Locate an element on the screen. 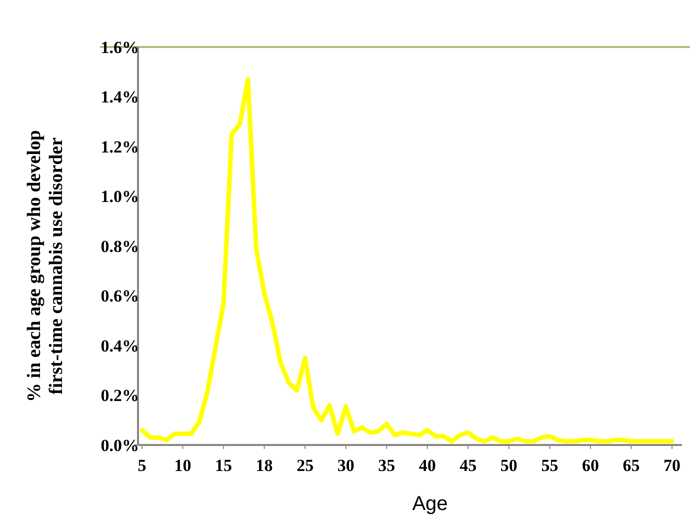  x-tick-label: 70 is located at coordinates (672, 465).